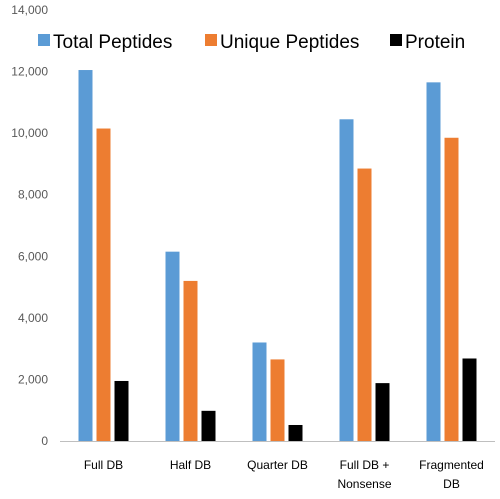 The width and height of the screenshot is (500, 499). What do you see at coordinates (435, 42) in the screenshot?
I see `legend-label: Protein` at bounding box center [435, 42].